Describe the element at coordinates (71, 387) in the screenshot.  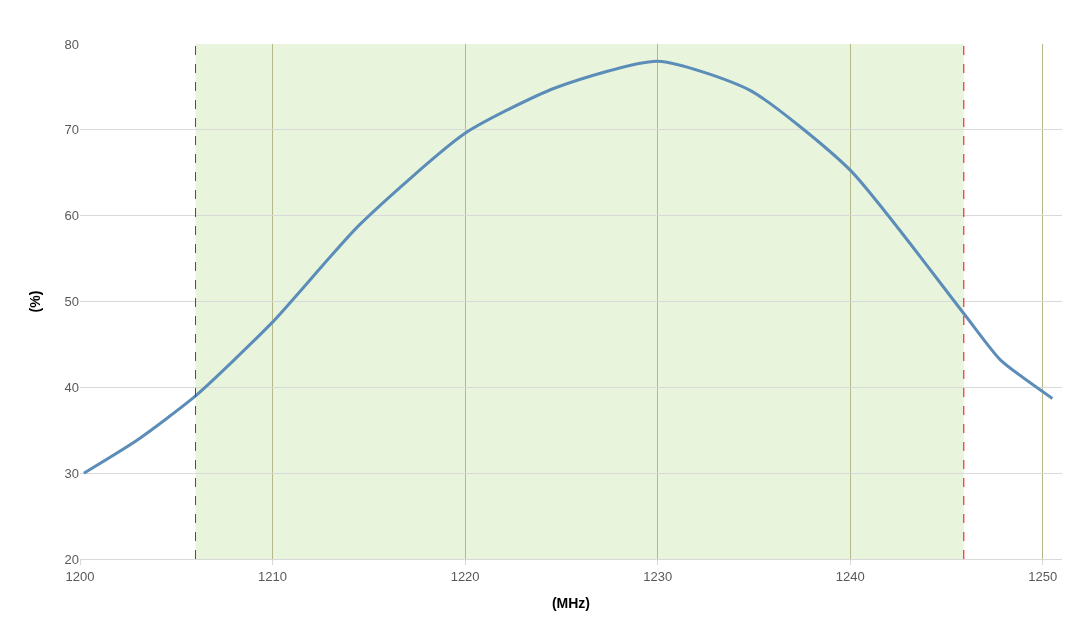
I see `y-tick-label: 40` at that location.